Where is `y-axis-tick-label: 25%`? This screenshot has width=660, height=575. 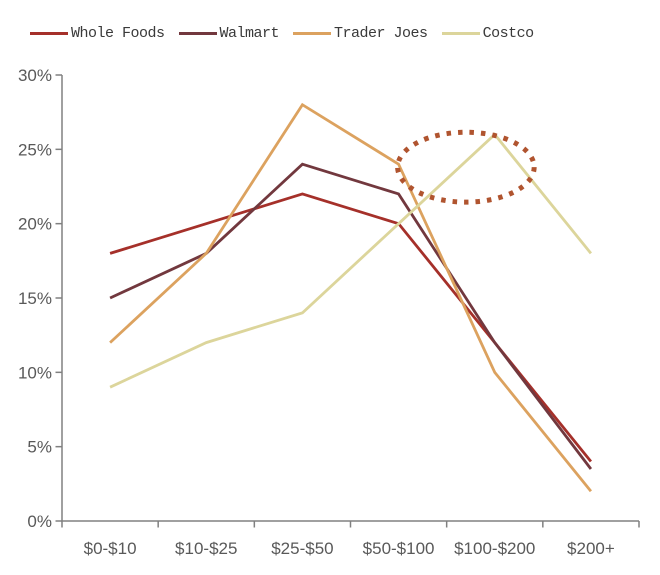
y-axis-tick-label: 25% is located at coordinates (35, 149).